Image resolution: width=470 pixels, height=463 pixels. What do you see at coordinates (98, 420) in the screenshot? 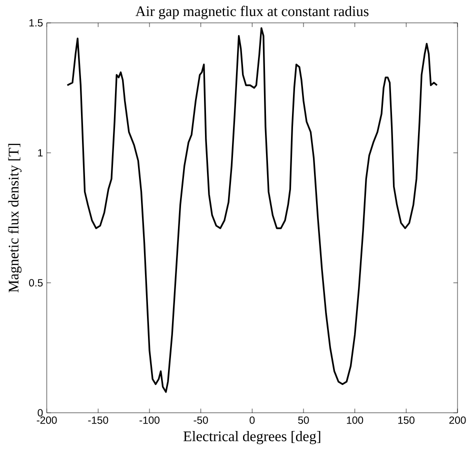
I see `x-tick-label: -150` at bounding box center [98, 420].